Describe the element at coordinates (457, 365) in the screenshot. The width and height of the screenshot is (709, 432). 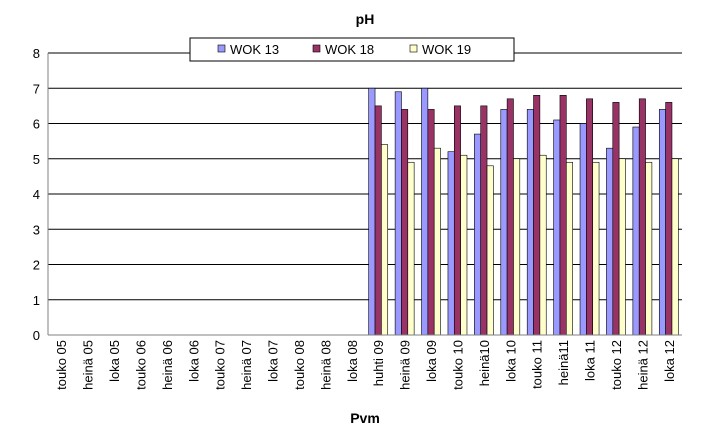
I see `x-tick-label: touko 10` at that location.